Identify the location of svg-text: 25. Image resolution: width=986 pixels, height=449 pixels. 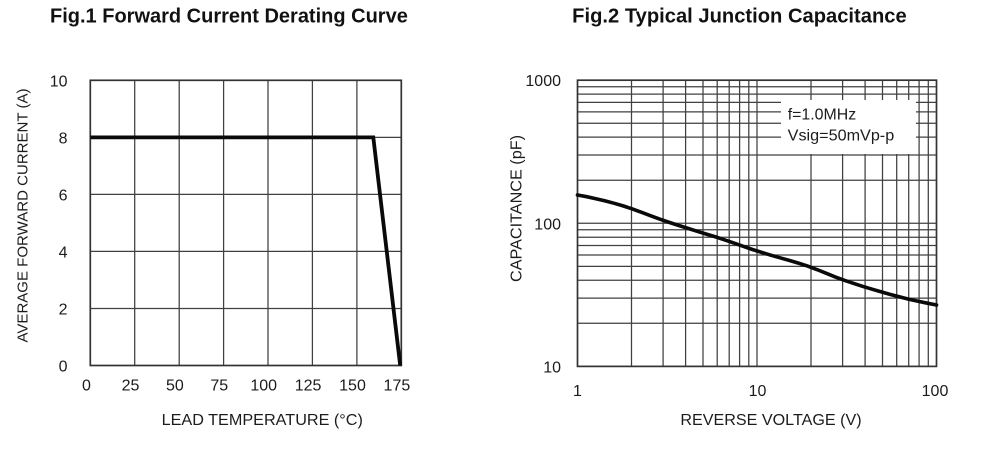
(131, 386).